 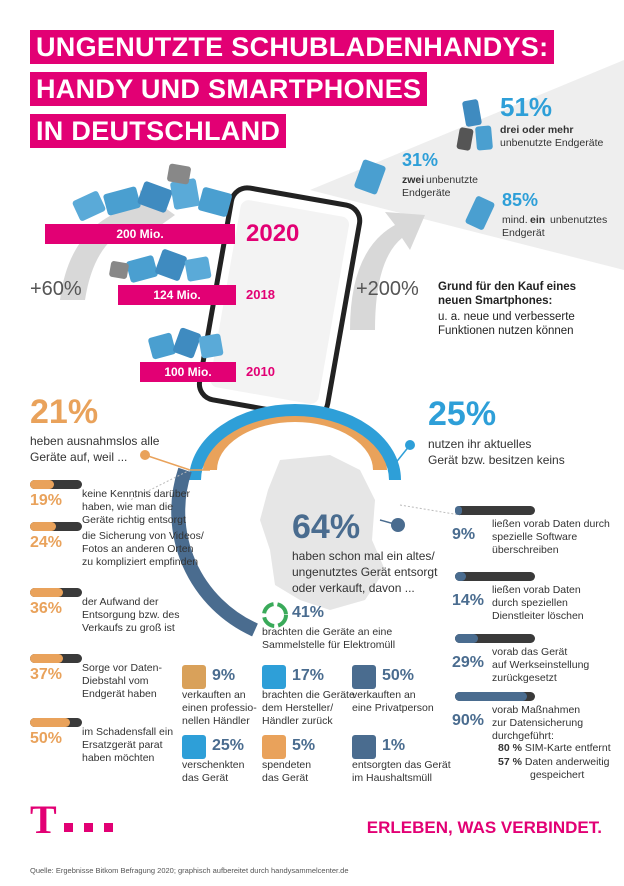 I want to click on channel-text: verkauften an eine Privatperson, so click(x=393, y=702).